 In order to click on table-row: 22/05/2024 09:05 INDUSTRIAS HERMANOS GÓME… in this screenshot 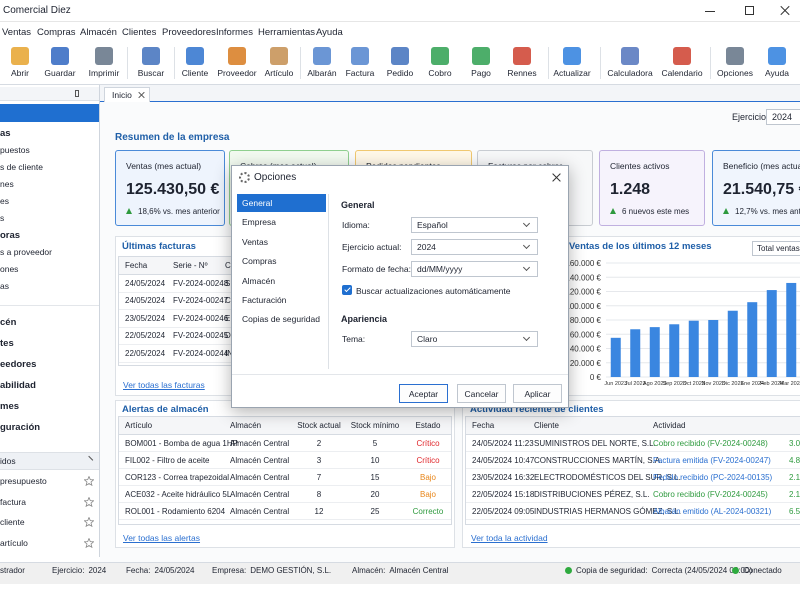, I will do `click(633, 511)`.